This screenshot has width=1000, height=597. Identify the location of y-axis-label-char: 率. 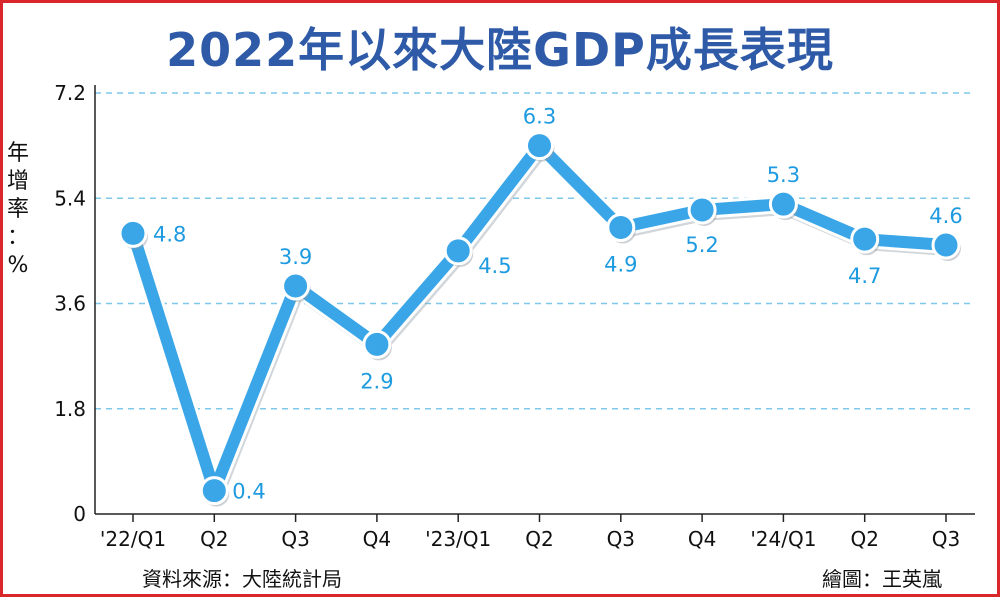
(17, 209).